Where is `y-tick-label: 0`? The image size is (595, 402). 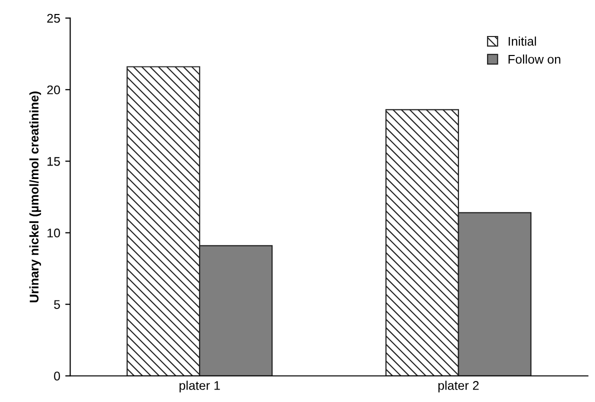 y-tick-label: 0 is located at coordinates (57, 376).